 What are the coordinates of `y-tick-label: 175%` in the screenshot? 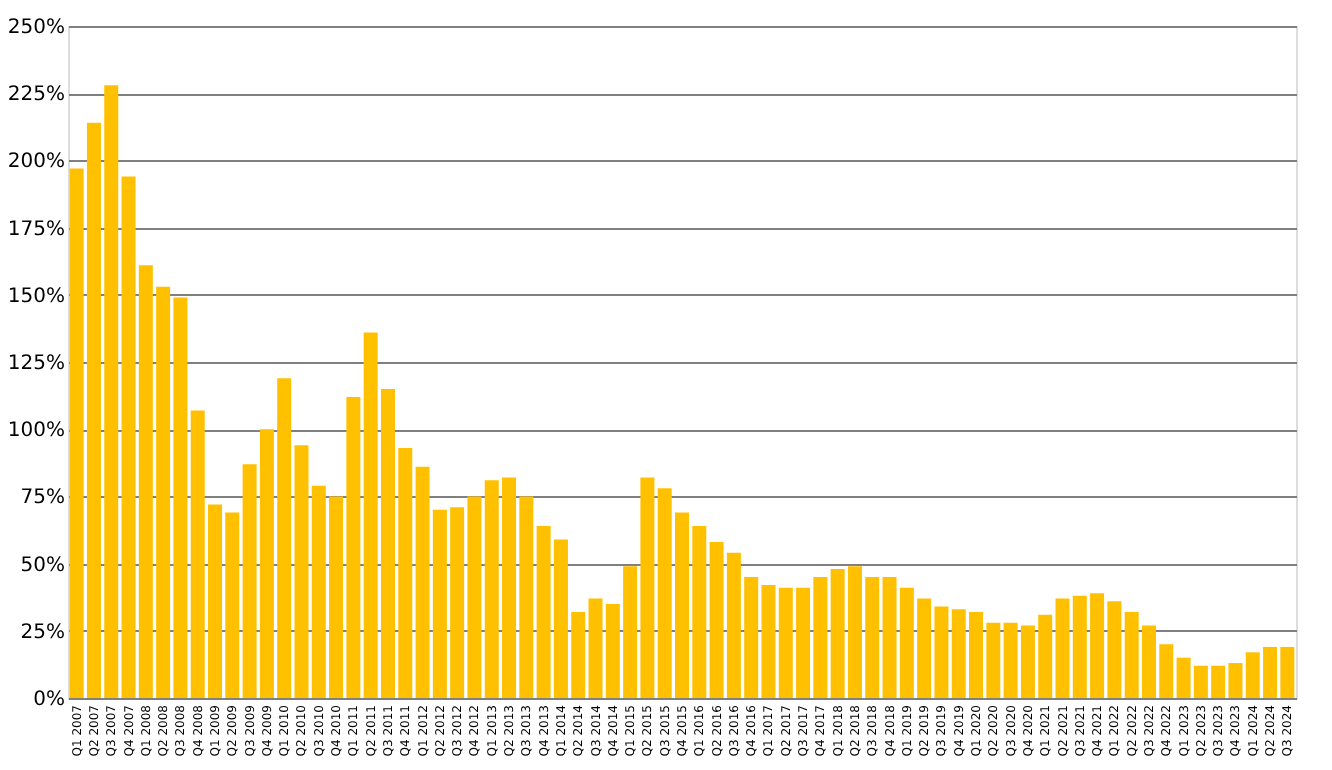 It's located at (36, 229).